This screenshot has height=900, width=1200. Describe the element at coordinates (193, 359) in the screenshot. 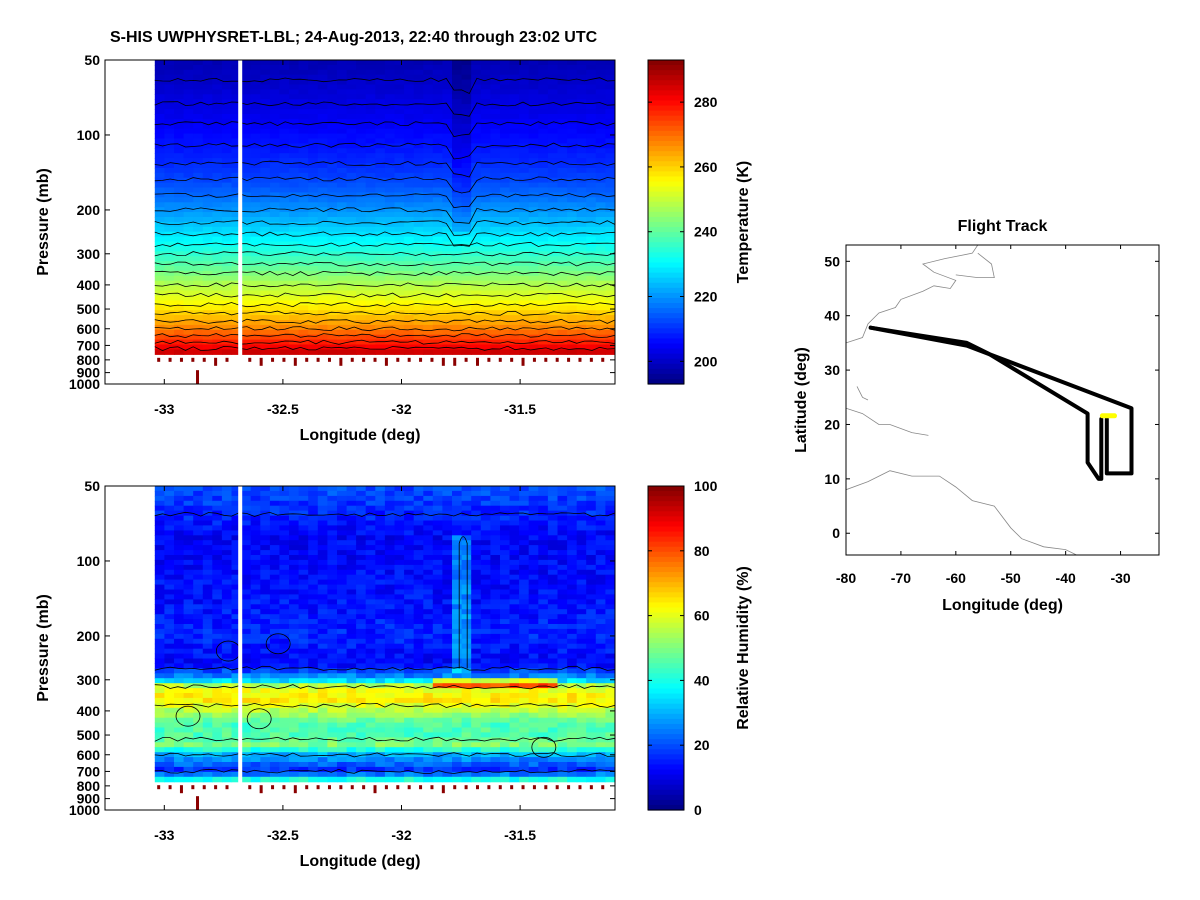

I see `surface-mark` at that location.